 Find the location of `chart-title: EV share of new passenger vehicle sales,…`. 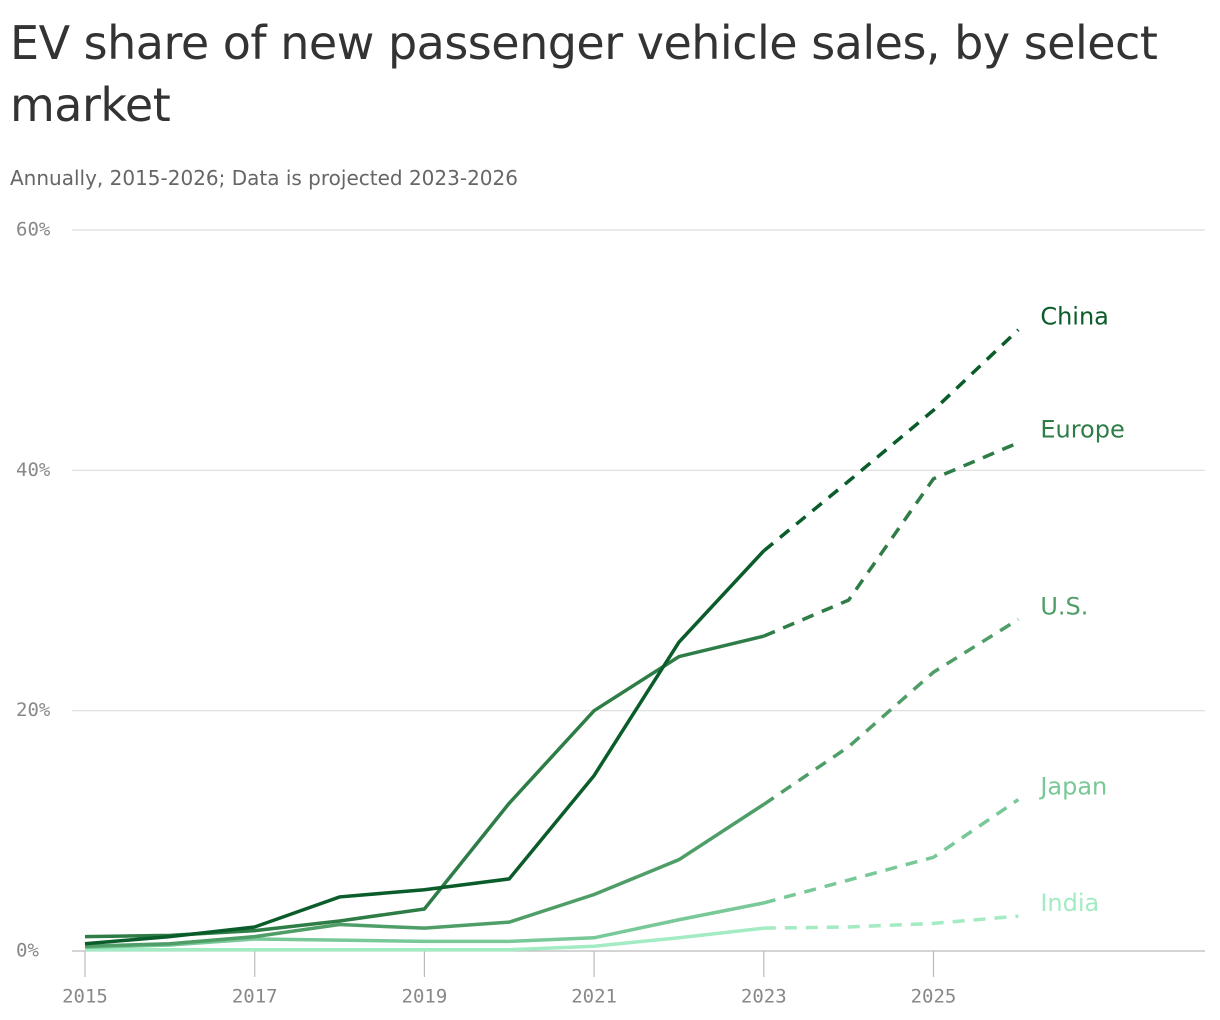

chart-title: EV share of new passenger vehicle sales,… is located at coordinates (584, 74).